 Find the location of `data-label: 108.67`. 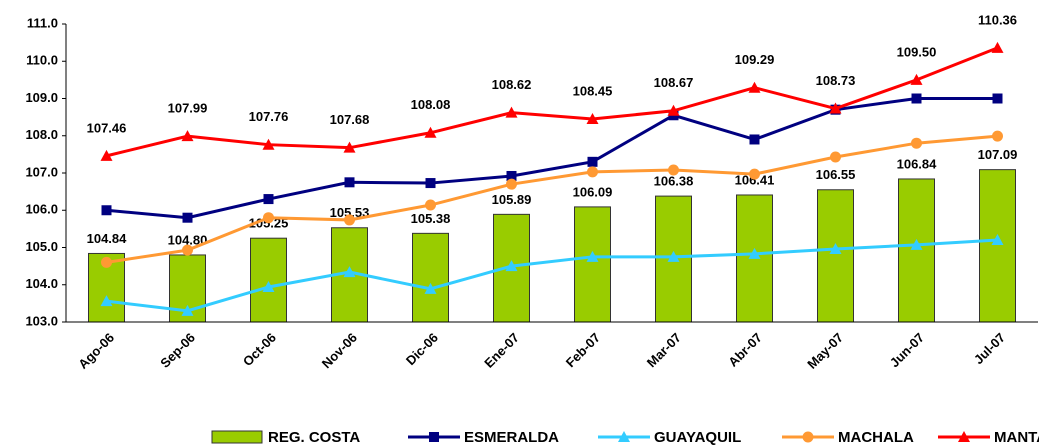

data-label: 108.67 is located at coordinates (674, 82).